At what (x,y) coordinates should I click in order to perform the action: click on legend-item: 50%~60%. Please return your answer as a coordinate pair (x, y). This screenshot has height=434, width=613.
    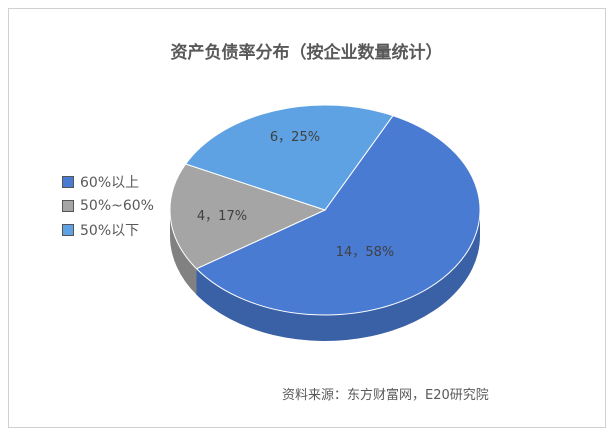
    Looking at the image, I should click on (108, 206).